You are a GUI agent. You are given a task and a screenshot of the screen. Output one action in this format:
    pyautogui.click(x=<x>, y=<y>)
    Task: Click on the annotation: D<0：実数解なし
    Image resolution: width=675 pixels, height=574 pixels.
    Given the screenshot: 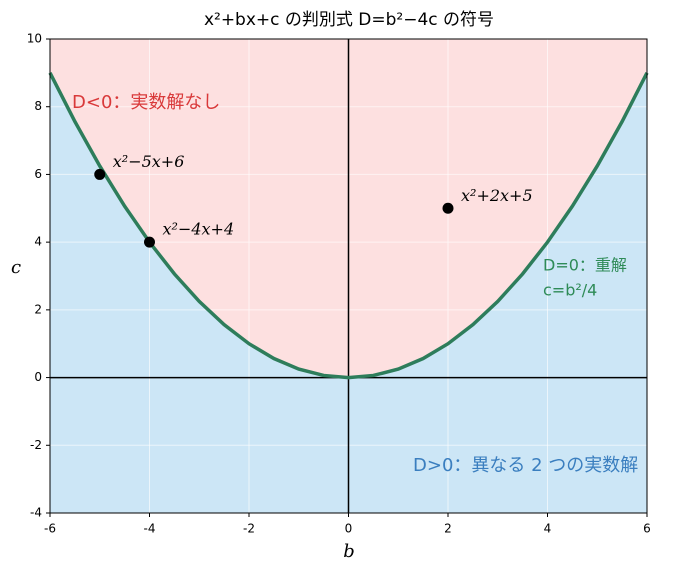 What is the action you would take?
    pyautogui.click(x=146, y=102)
    